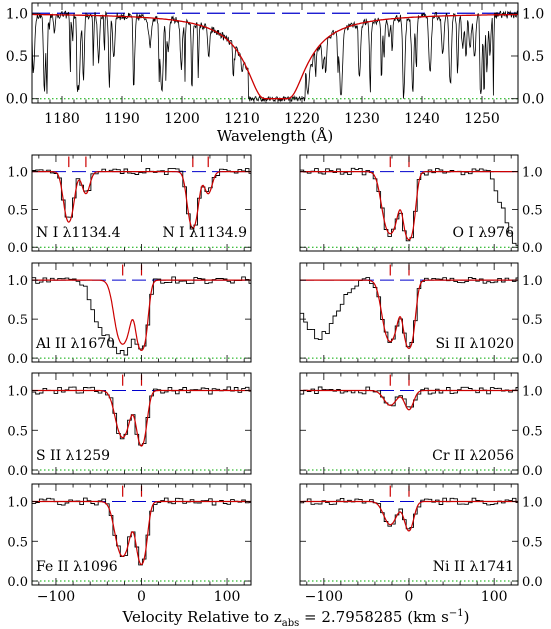  I want to click on panel-CrII-2056: 0.0 0.5 1.0 Cr II λ2056, so click(421, 425).